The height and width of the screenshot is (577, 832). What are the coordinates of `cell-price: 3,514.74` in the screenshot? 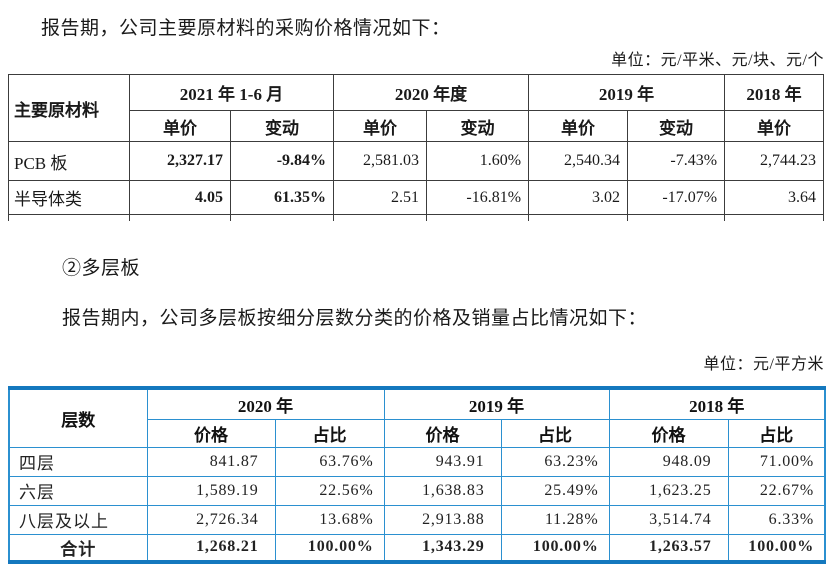 It's located at (668, 519).